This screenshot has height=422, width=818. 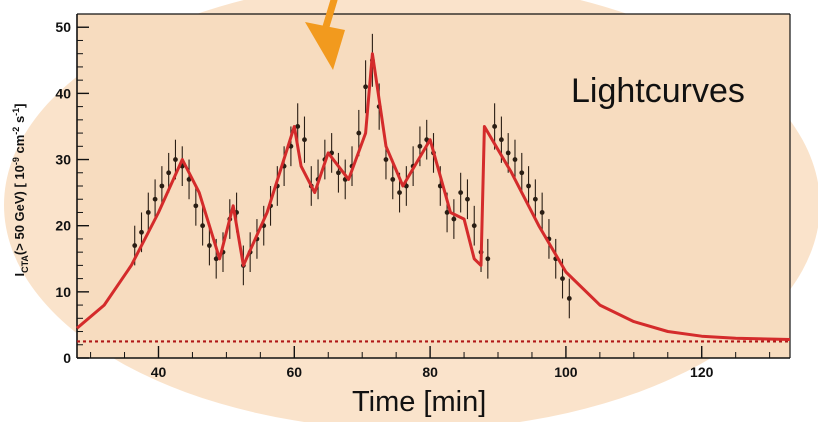 What do you see at coordinates (566, 372) in the screenshot?
I see `x-tick-label-100: 100` at bounding box center [566, 372].